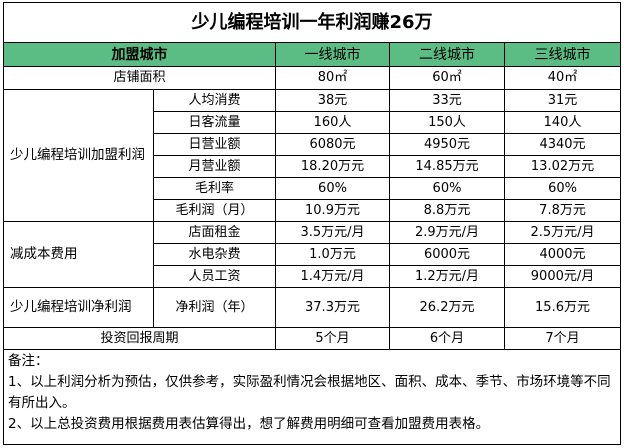  What do you see at coordinates (139, 54) in the screenshot?
I see `header-city-label: 加盟城市` at bounding box center [139, 54].